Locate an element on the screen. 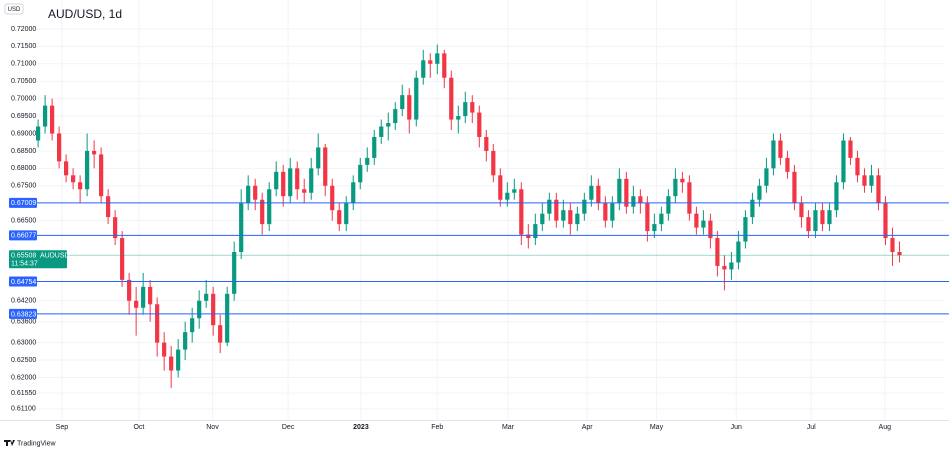 The image size is (949, 450). y-tick-label: 0.71000 is located at coordinates (23, 64).